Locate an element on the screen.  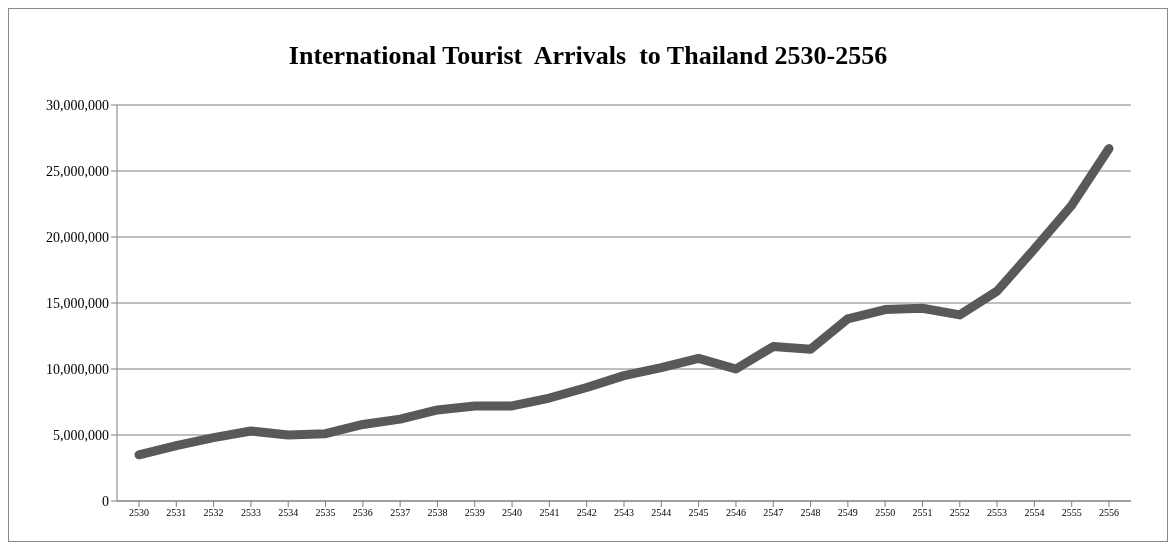
x-tick-label: 2552 is located at coordinates (959, 513).